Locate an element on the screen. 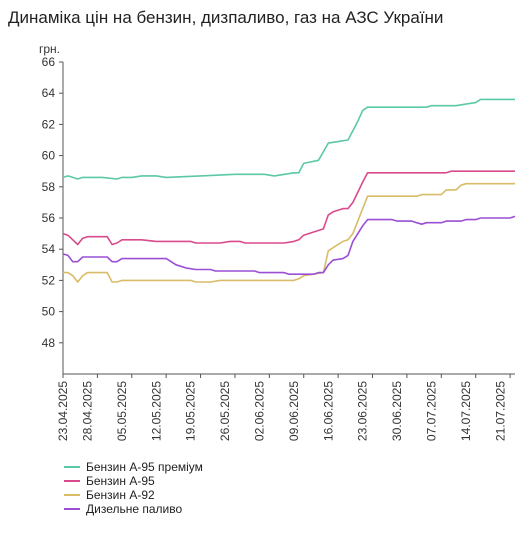  legend-label: Бензин А-95 преміум is located at coordinates (144, 467).